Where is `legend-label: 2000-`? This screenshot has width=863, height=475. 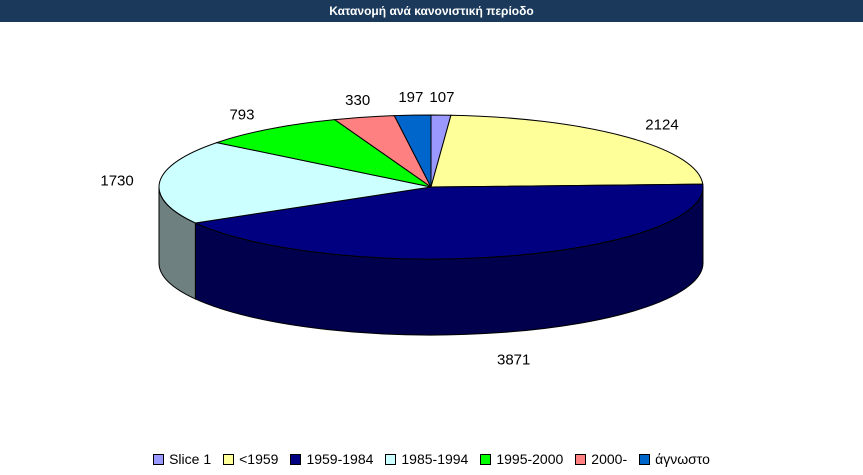
legend-label: 2000- is located at coordinates (609, 459).